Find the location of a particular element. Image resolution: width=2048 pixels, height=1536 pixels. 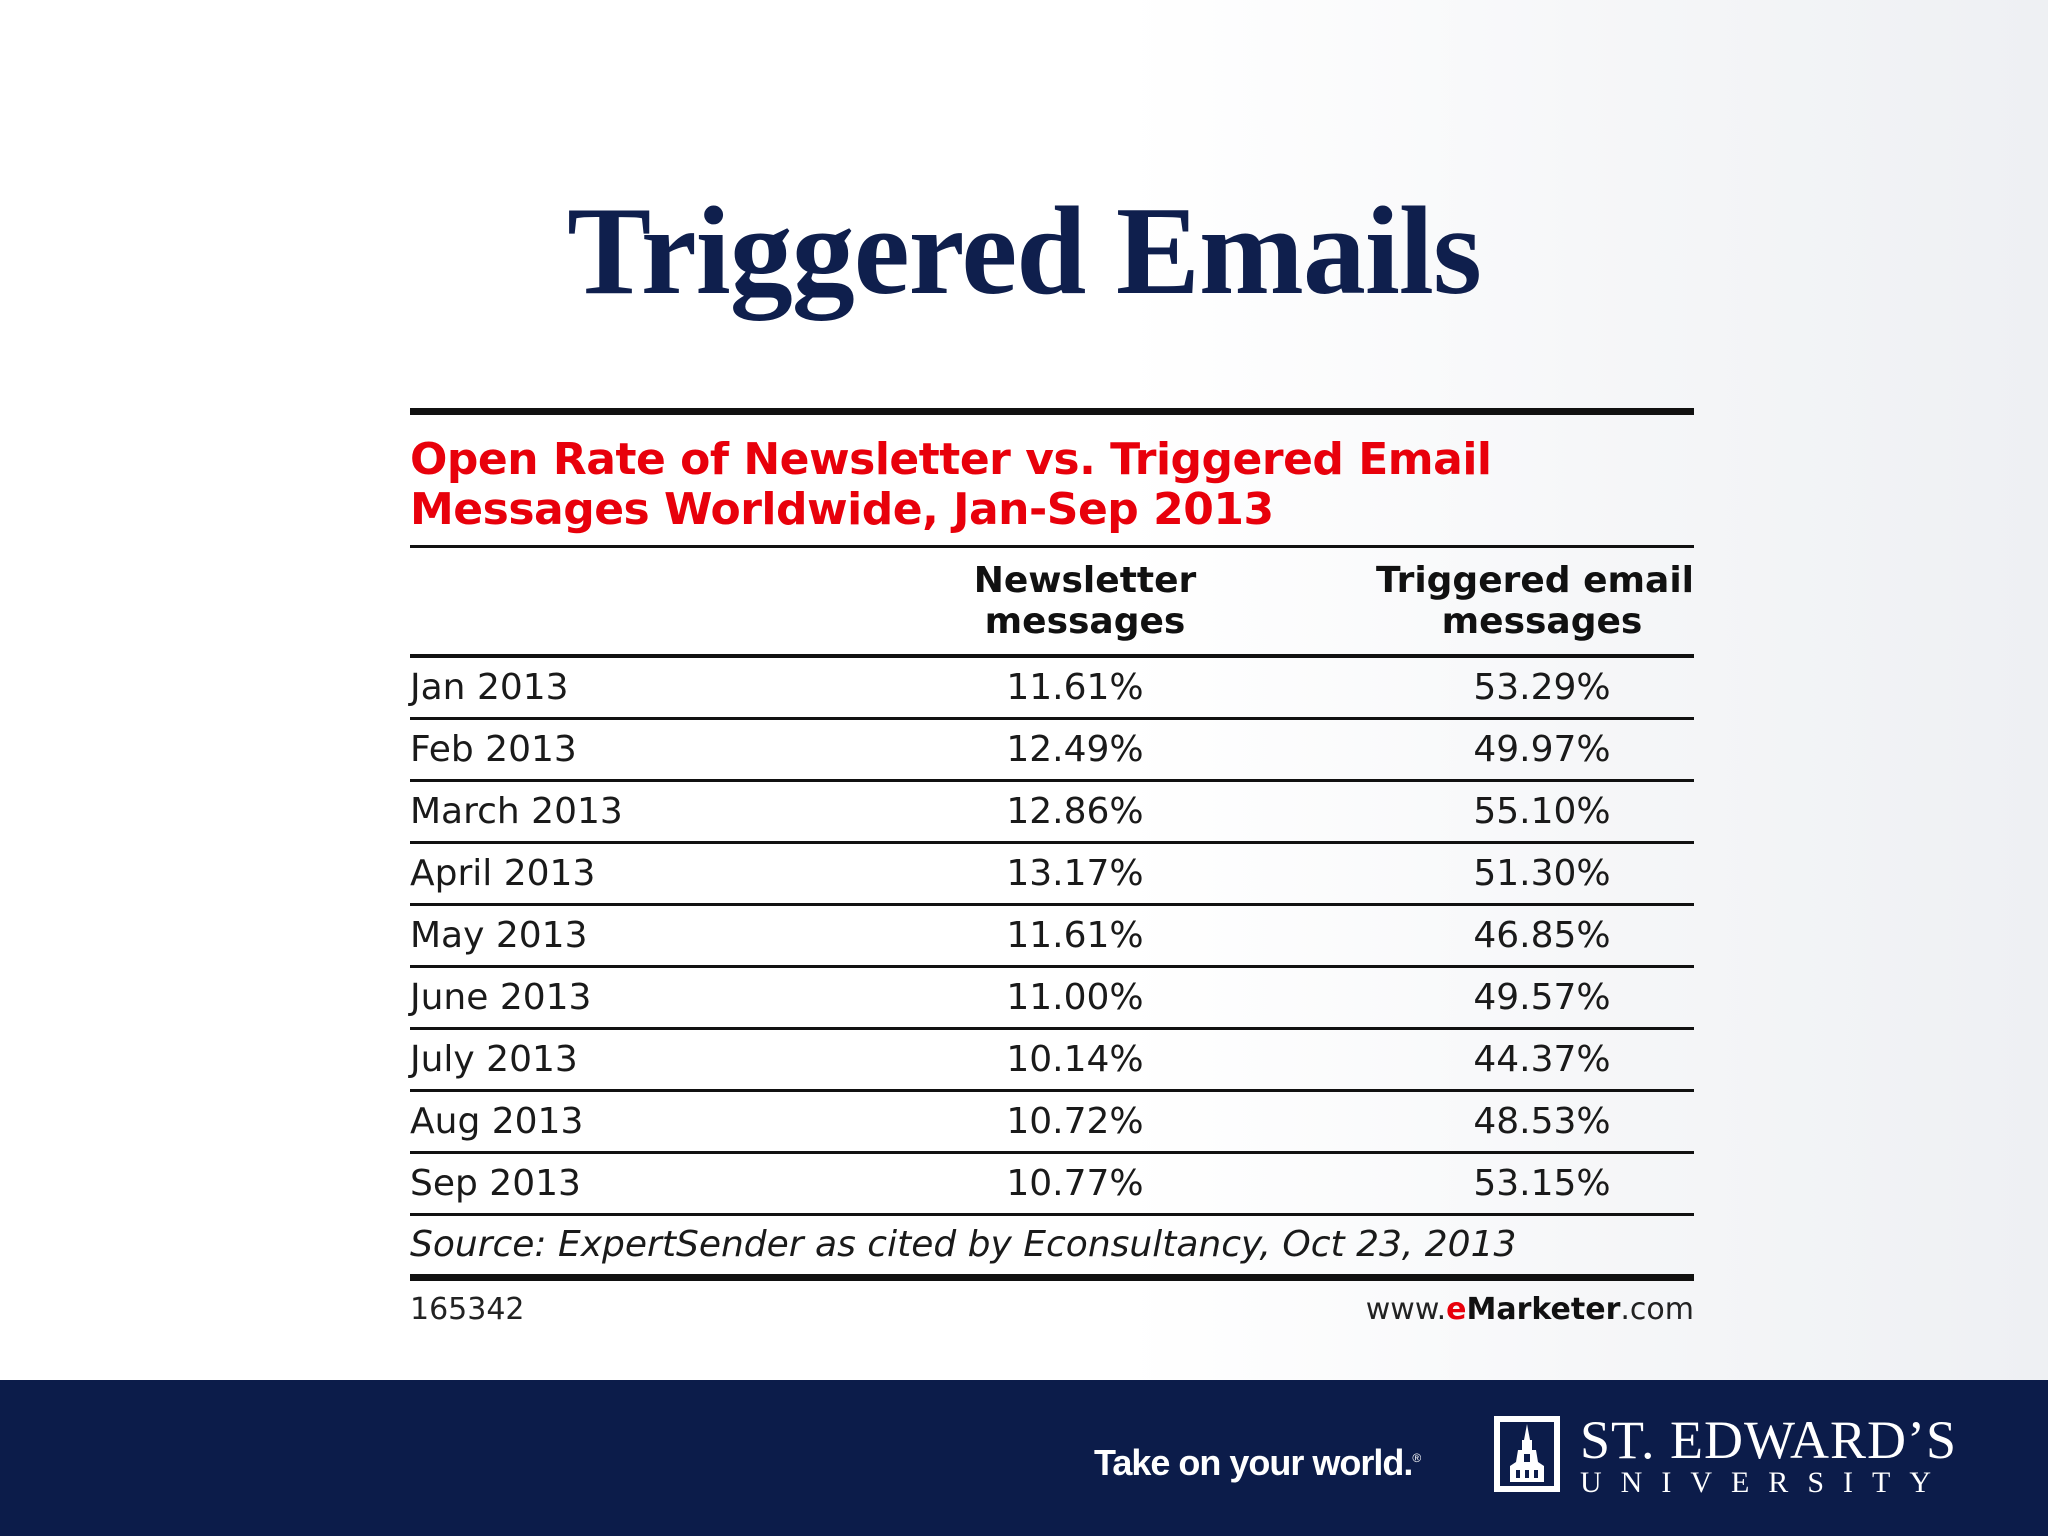

emarketer-prefix: www. is located at coordinates (1406, 1309).